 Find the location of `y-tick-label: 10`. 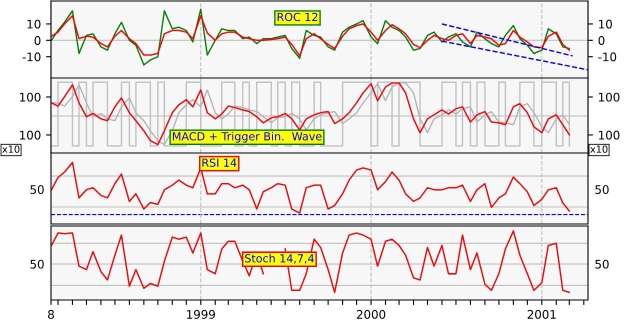

y-tick-label: 10 is located at coordinates (34, 24).